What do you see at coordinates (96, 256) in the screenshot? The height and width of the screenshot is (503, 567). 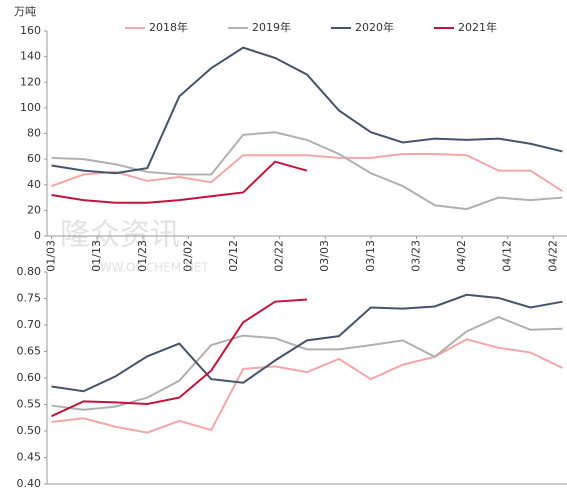 I see `x-tick-label: 01/13` at bounding box center [96, 256].